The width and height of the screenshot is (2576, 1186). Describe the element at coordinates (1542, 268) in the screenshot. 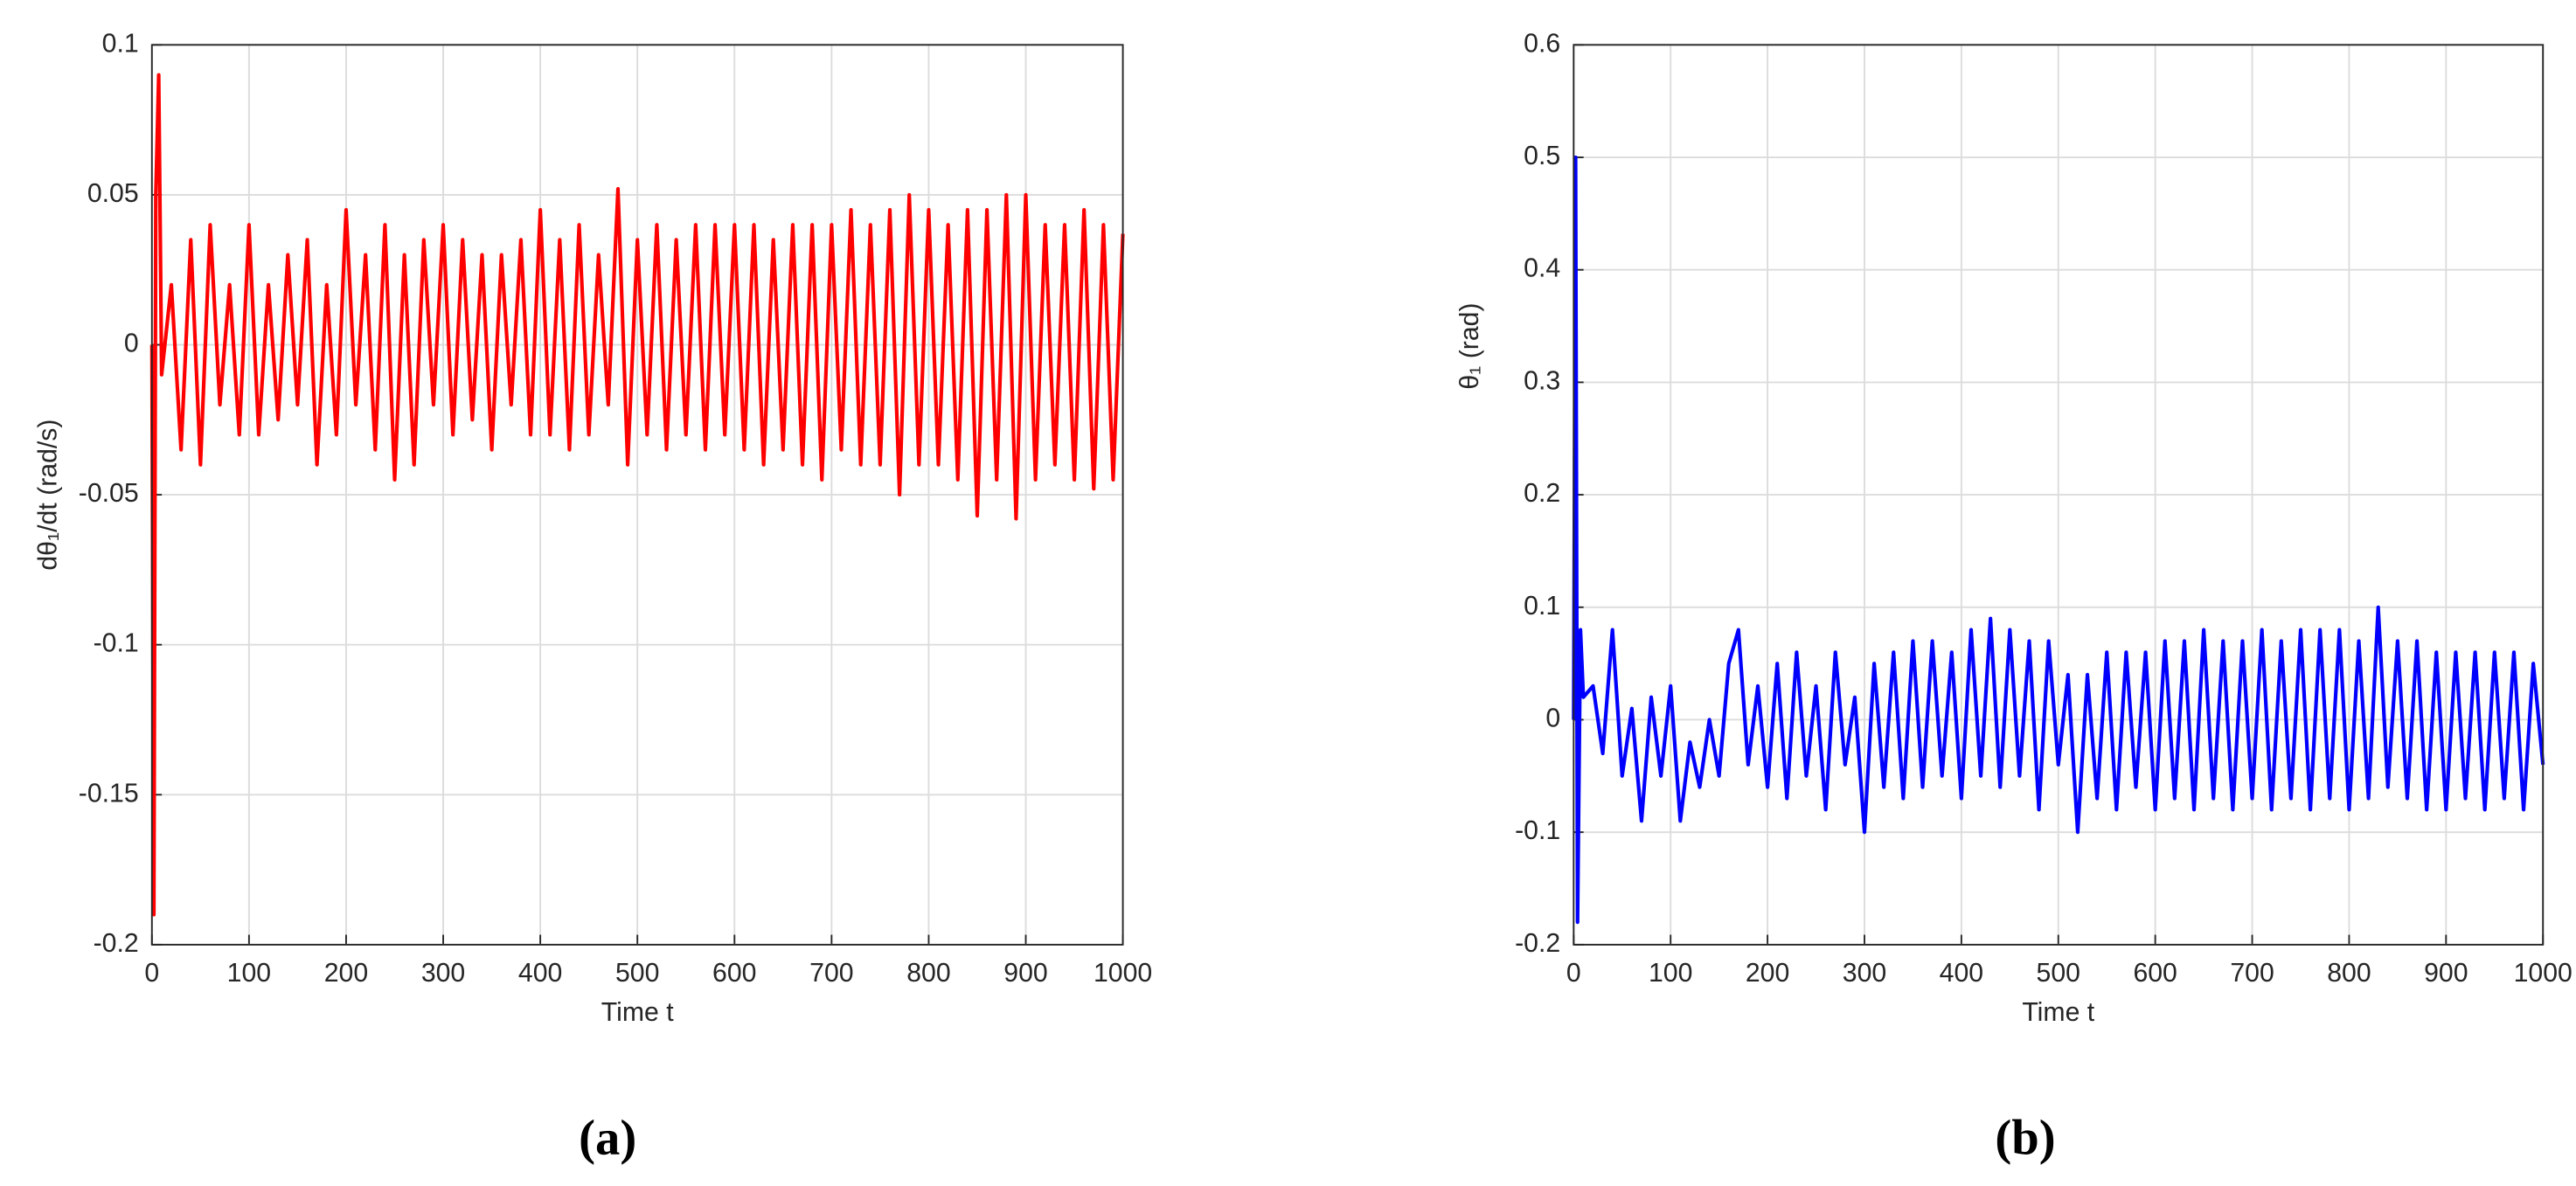

I see `y-tick-label: 0.4` at that location.